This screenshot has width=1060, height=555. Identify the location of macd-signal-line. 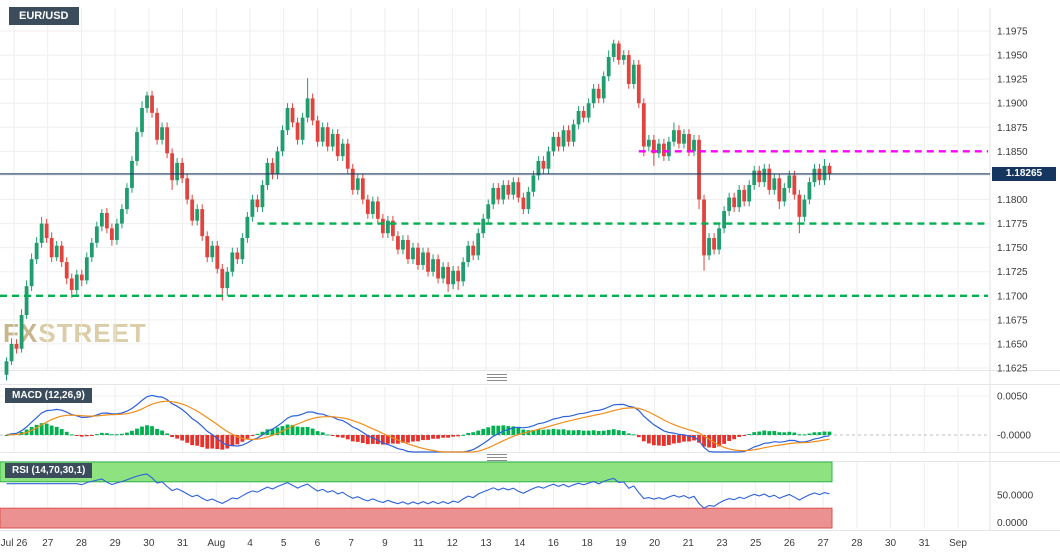
(418, 426).